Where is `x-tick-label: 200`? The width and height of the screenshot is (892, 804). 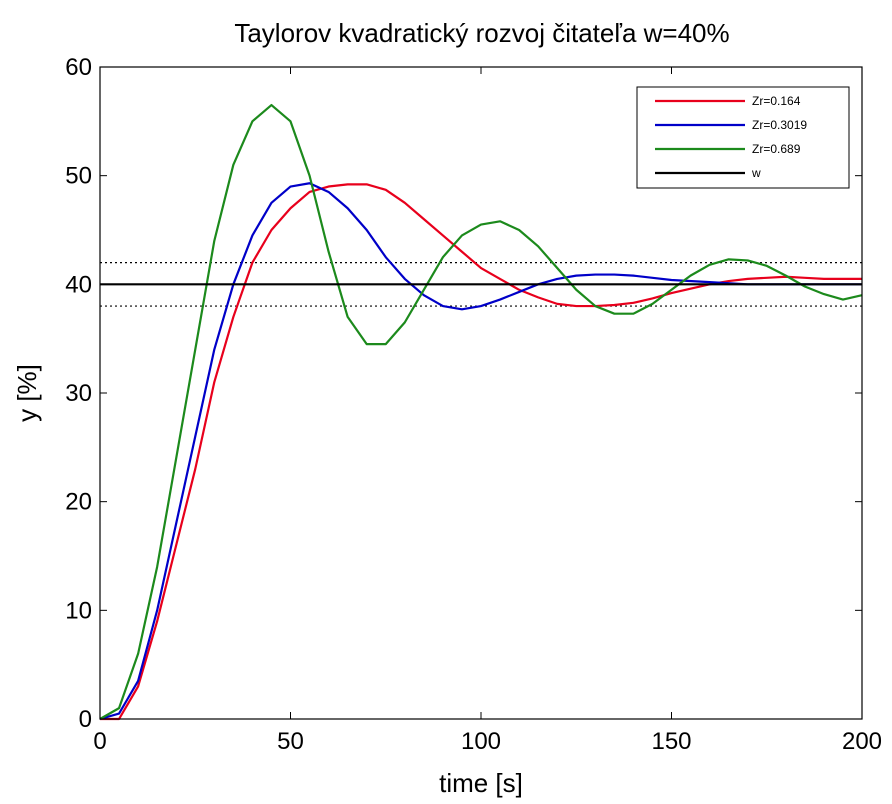 x-tick-label: 200 is located at coordinates (862, 741).